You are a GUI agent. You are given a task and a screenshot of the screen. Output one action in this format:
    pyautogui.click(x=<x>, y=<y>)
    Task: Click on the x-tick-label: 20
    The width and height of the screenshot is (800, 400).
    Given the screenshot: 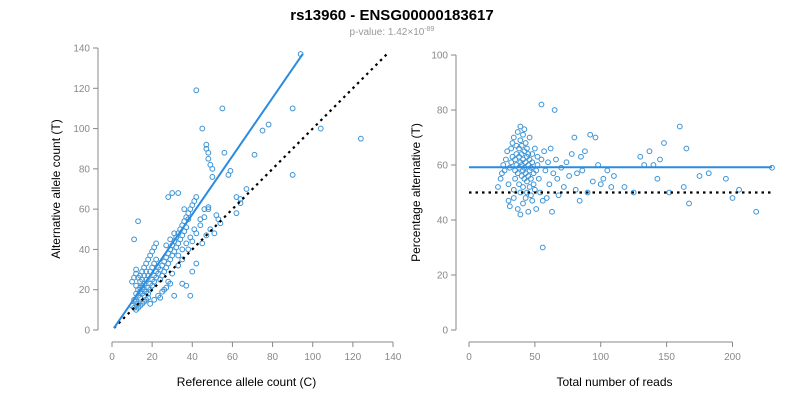 What is the action you would take?
    pyautogui.click(x=153, y=357)
    